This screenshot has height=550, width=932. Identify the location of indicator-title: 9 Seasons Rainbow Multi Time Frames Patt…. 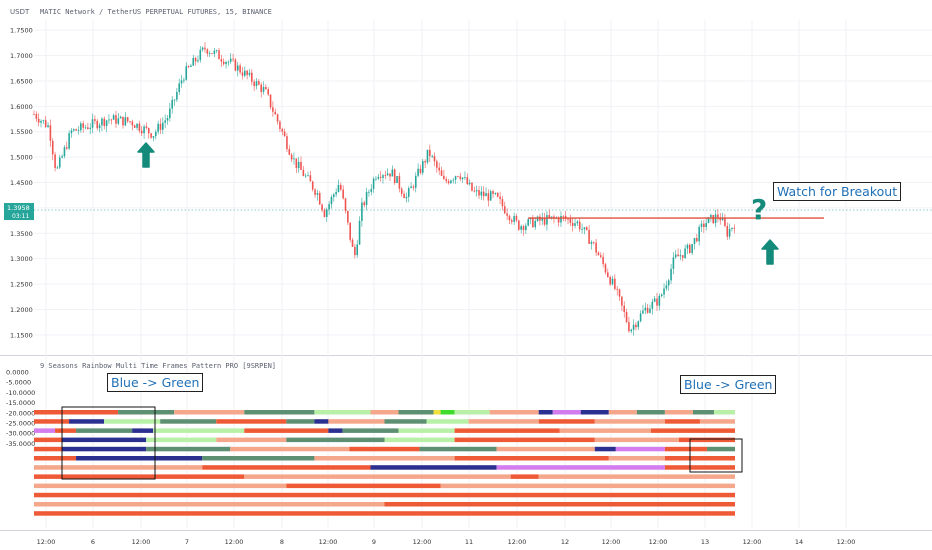
(158, 366).